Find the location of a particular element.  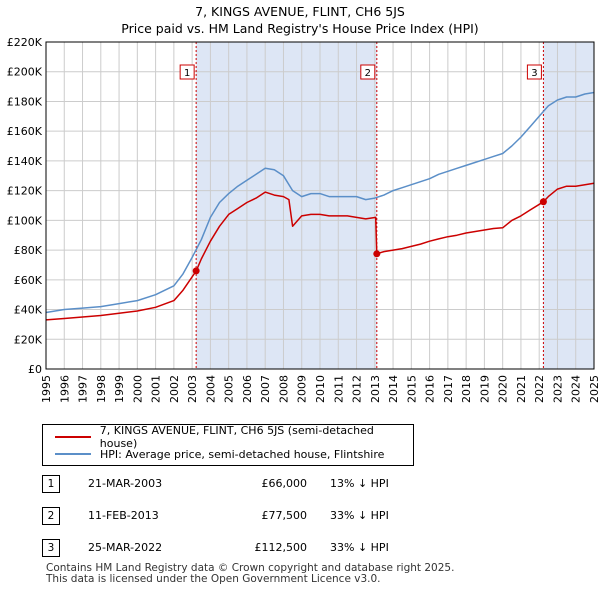

x-tick-label: 2003 is located at coordinates (192, 389).